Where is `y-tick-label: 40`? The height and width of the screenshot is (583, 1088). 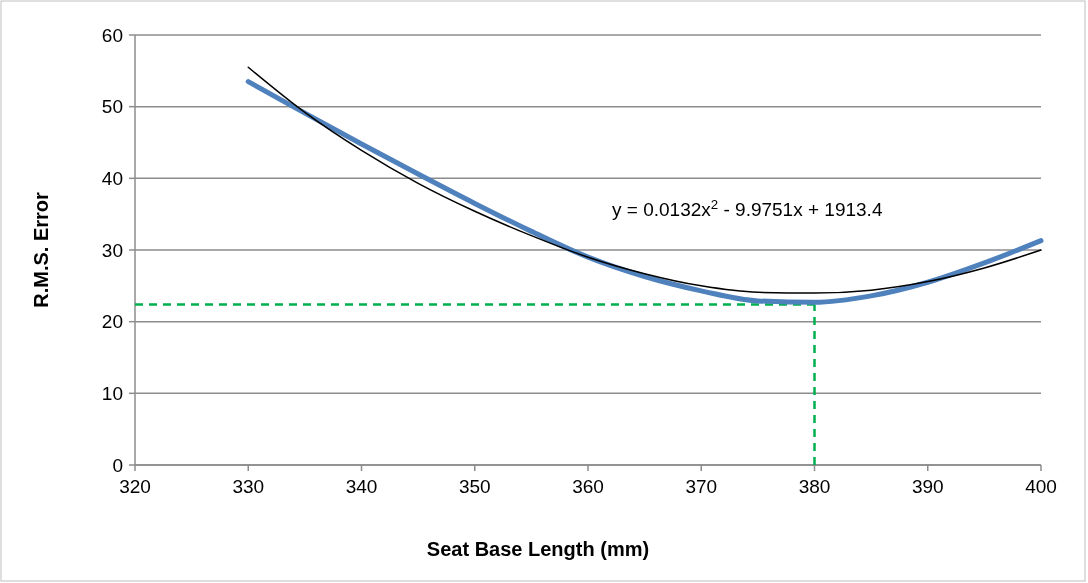 y-tick-label: 40 is located at coordinates (112, 178).